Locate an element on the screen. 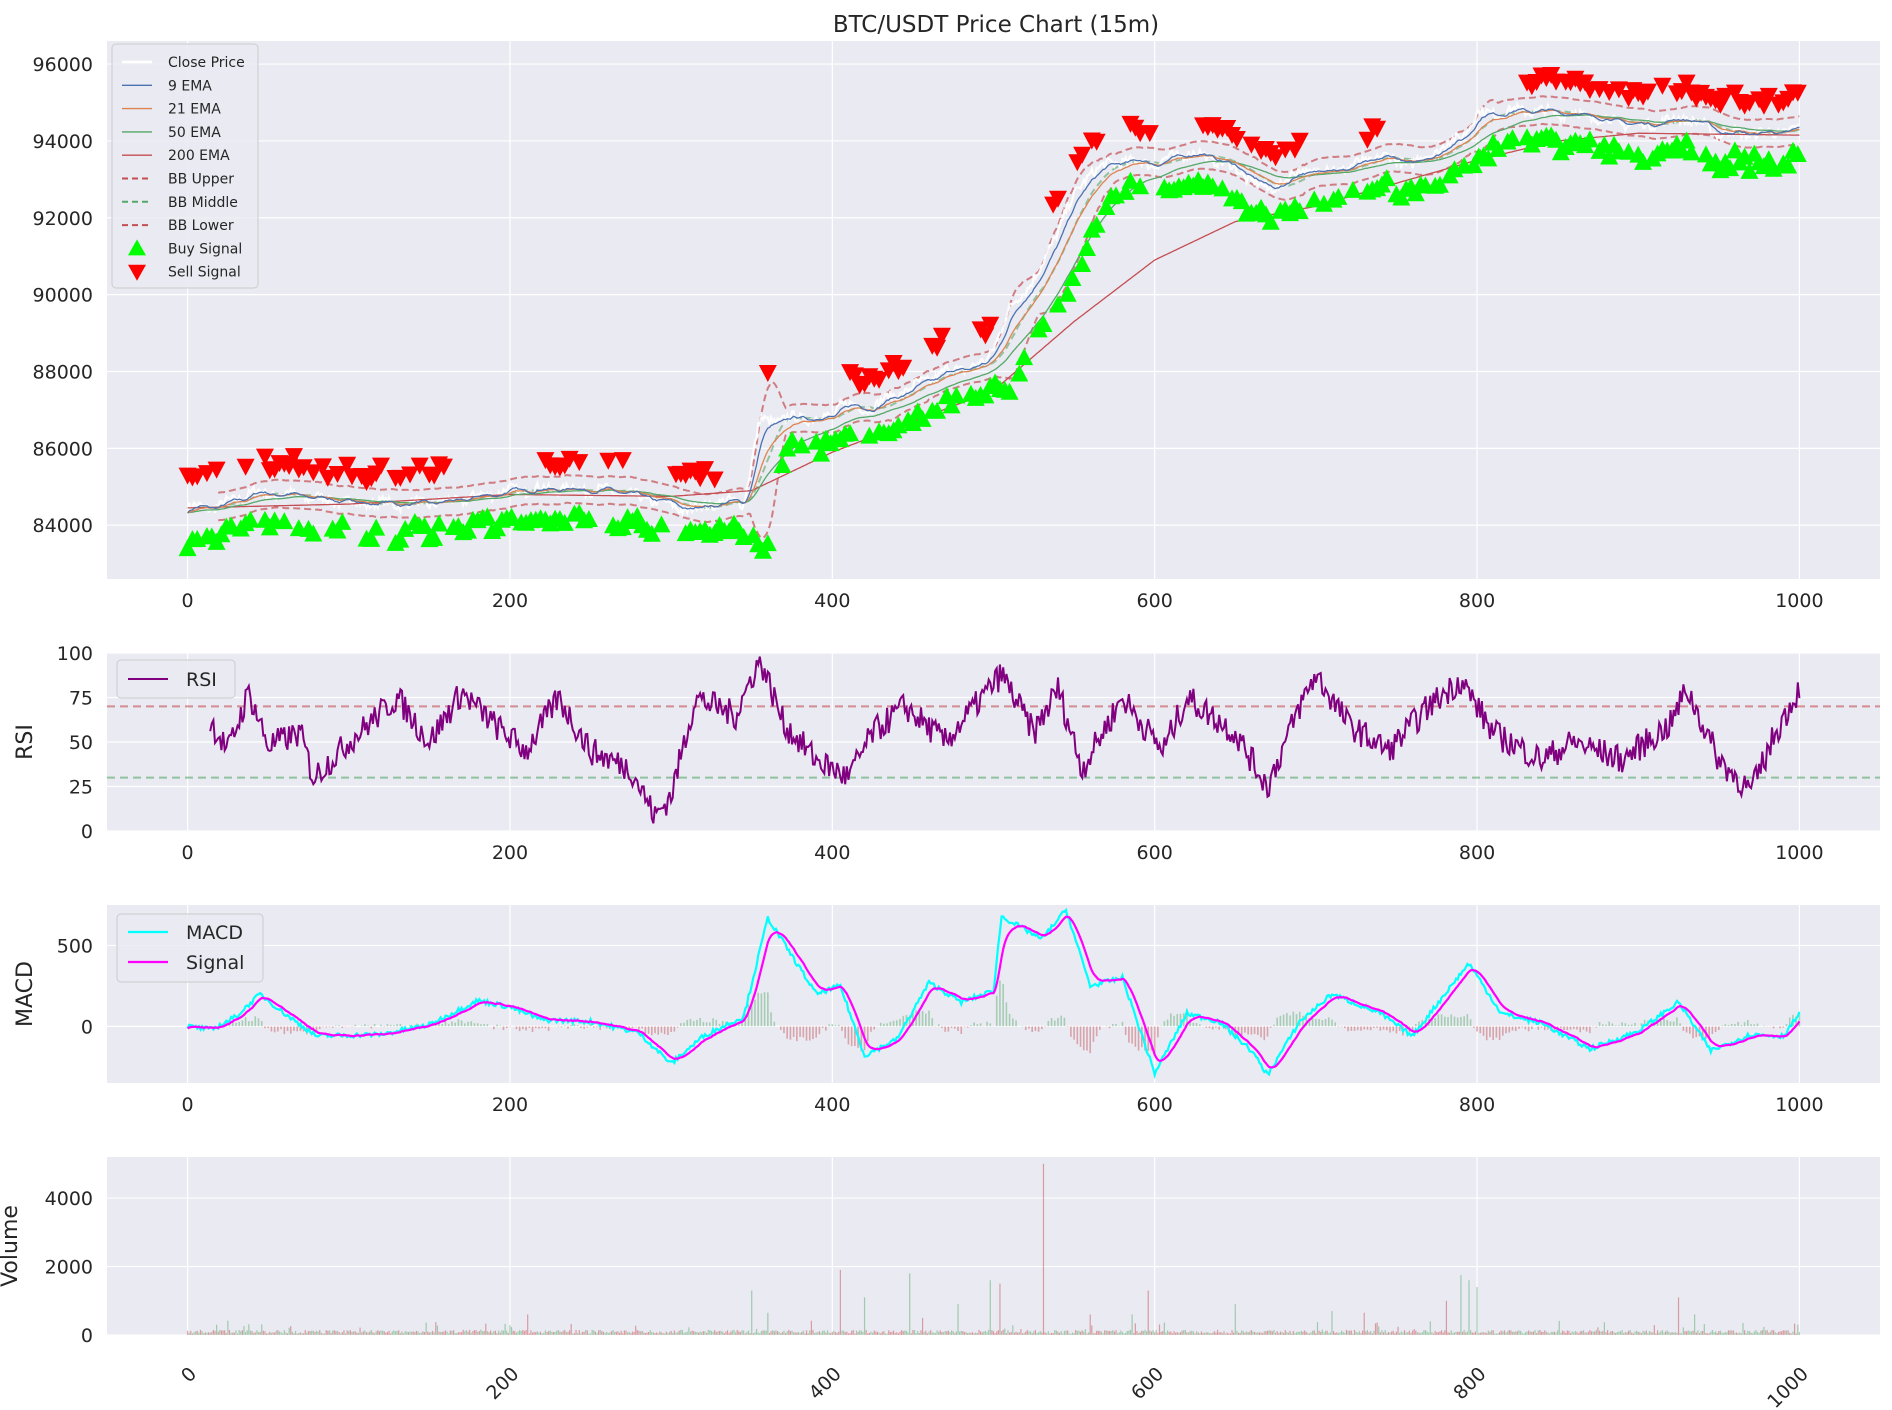 The height and width of the screenshot is (1410, 1892). rsi-y-tick-label: 50 is located at coordinates (81, 743).